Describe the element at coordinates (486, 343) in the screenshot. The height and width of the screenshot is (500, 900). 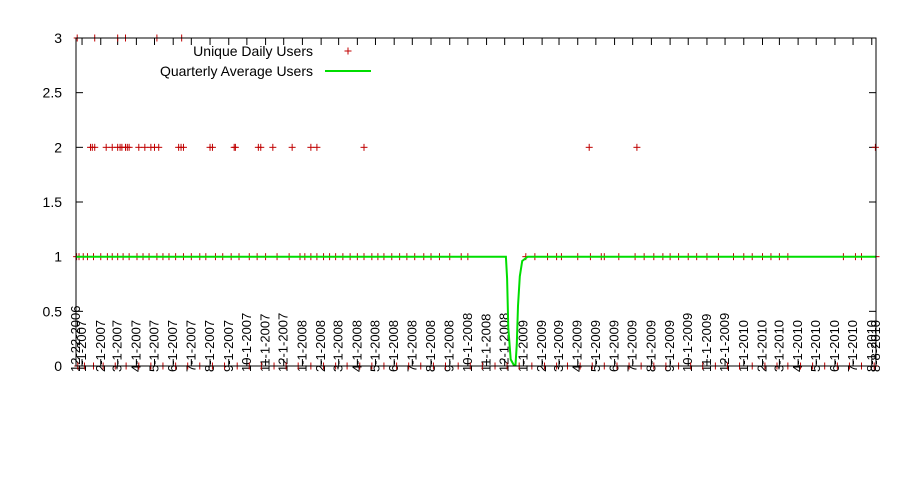
I see `x-tick-label: 11-1-2008` at that location.